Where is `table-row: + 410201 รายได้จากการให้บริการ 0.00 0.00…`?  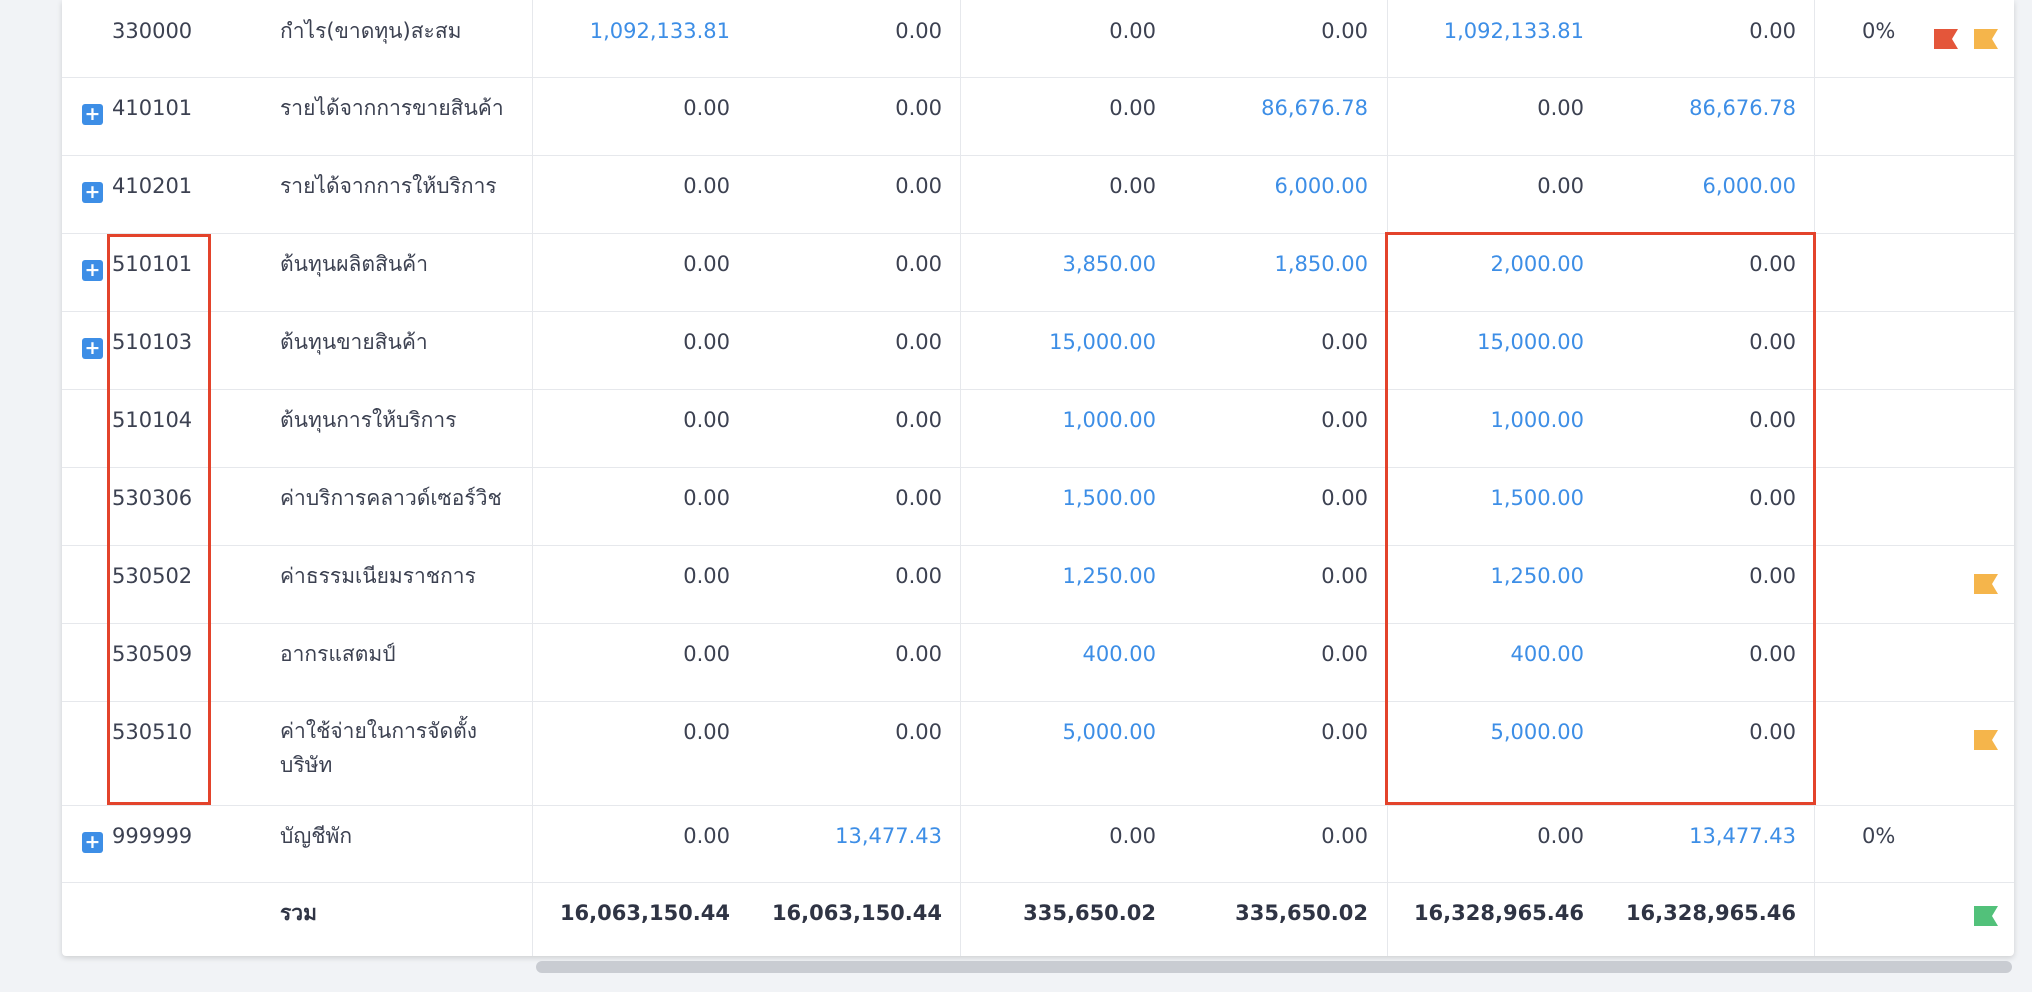
table-row: + 410201 รายได้จากการให้บริการ 0.00 0.00… is located at coordinates (1038, 194).